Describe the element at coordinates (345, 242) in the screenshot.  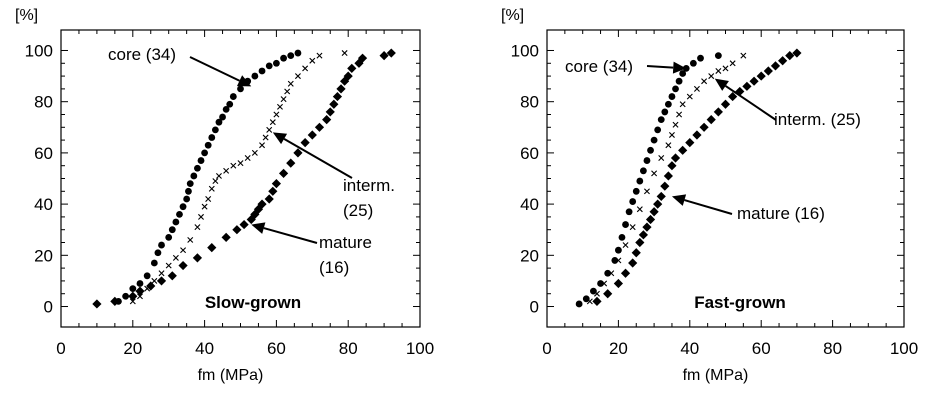
I see `annotation-label: mature` at that location.